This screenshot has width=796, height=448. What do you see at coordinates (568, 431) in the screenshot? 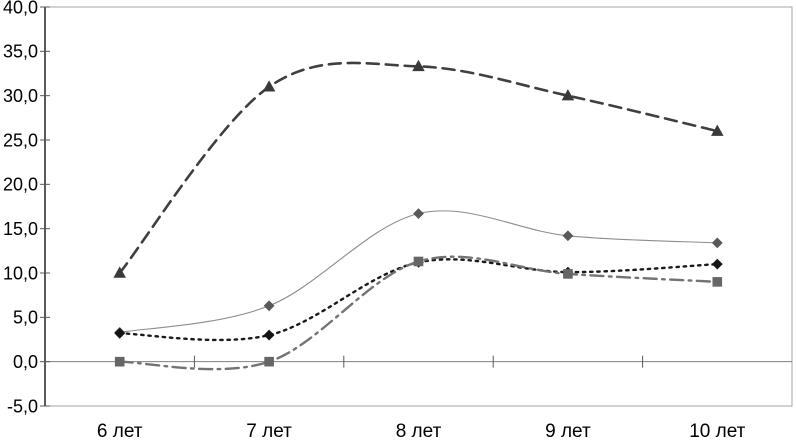
I see `x-axis-label: 9 лет` at bounding box center [568, 431].